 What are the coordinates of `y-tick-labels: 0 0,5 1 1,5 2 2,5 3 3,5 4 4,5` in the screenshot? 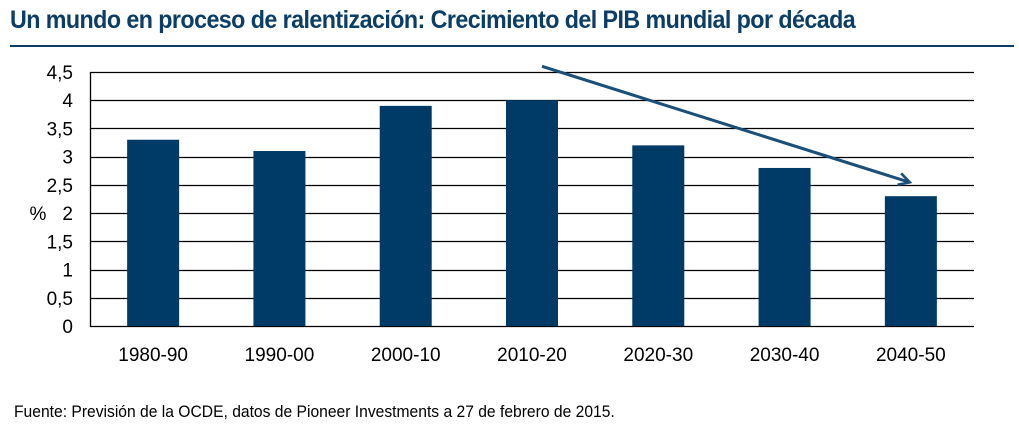 It's located at (60, 200).